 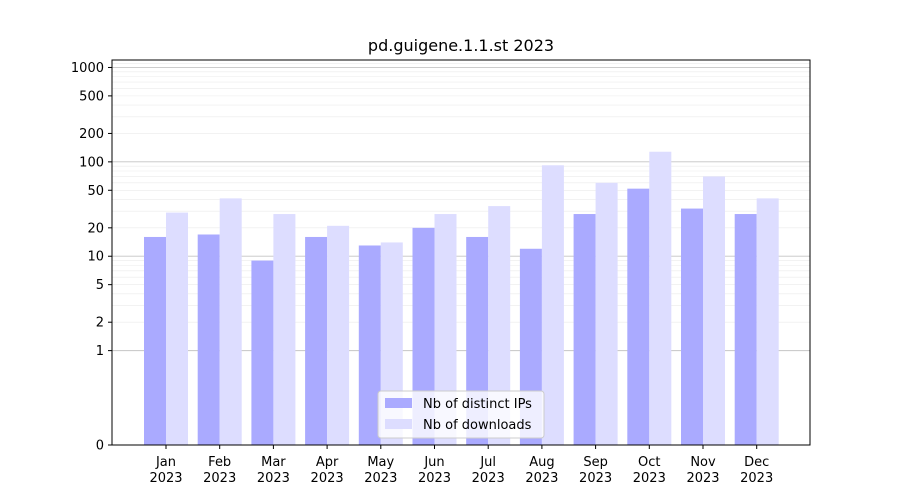 I want to click on y-tick-label: 20, so click(x=95, y=228).